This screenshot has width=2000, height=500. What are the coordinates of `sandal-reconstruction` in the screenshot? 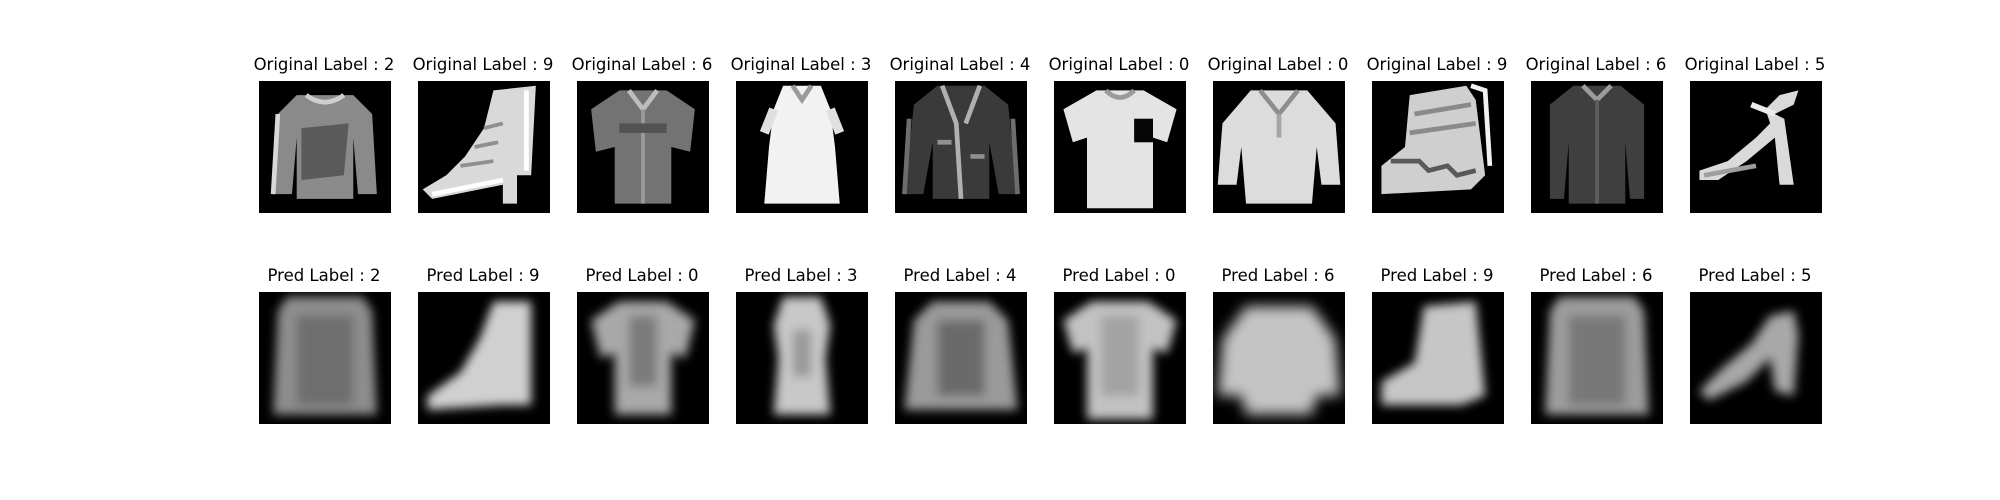 It's located at (1756, 358).